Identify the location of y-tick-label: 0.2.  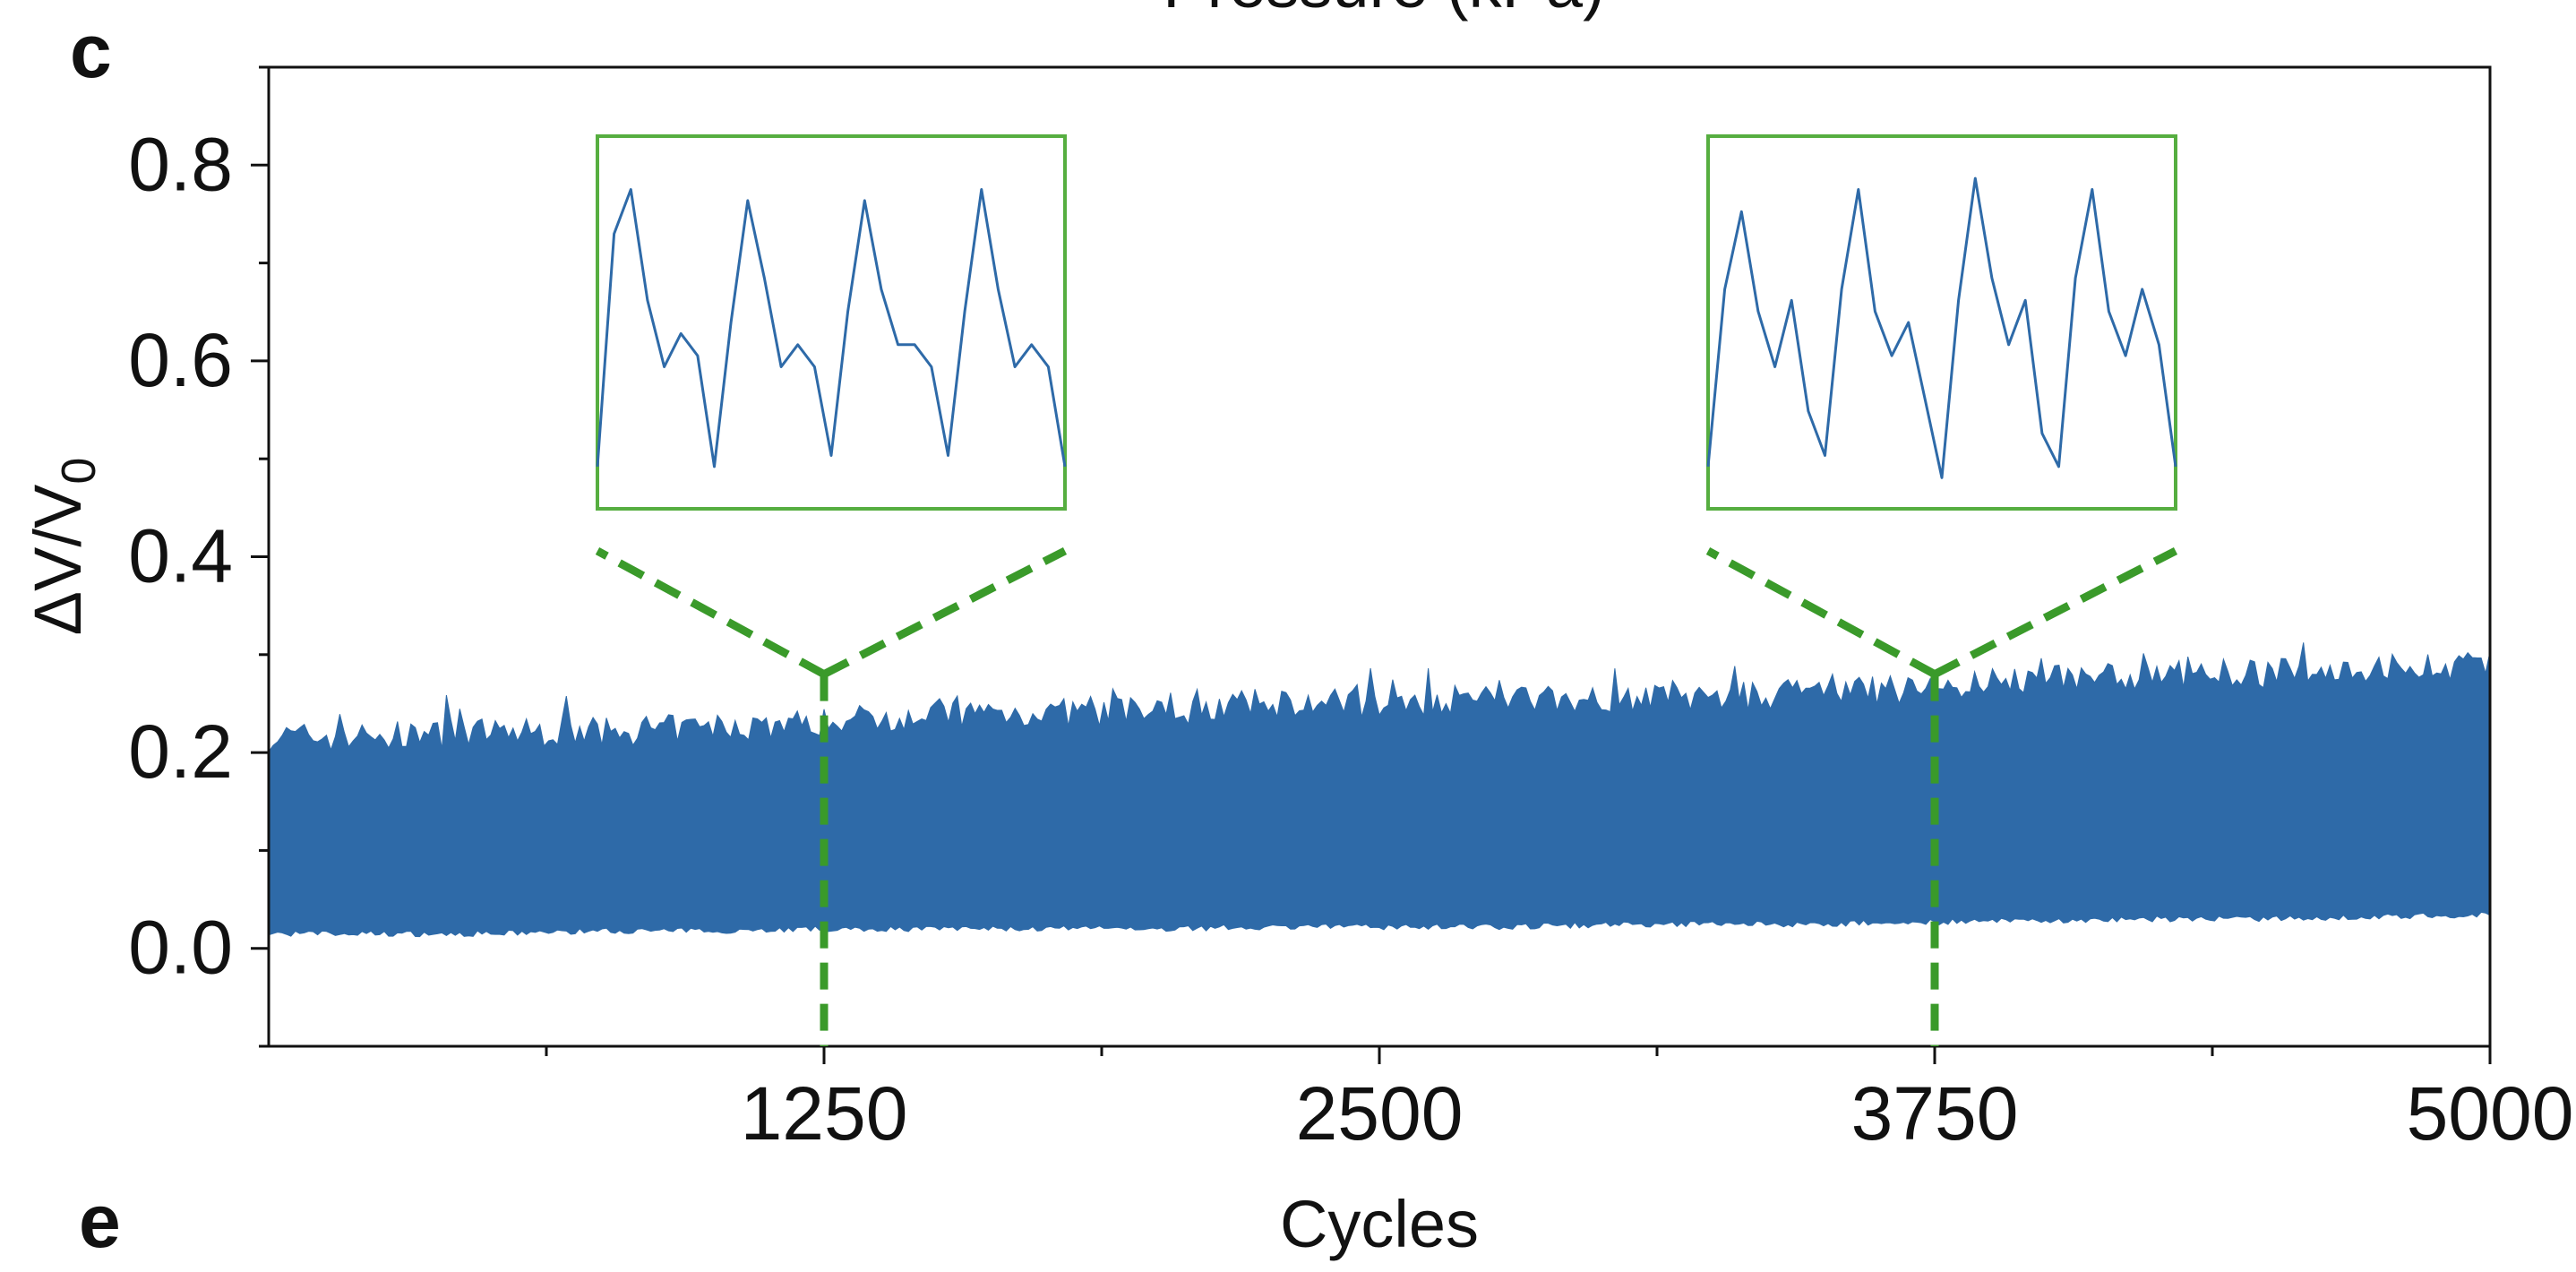
(180, 752).